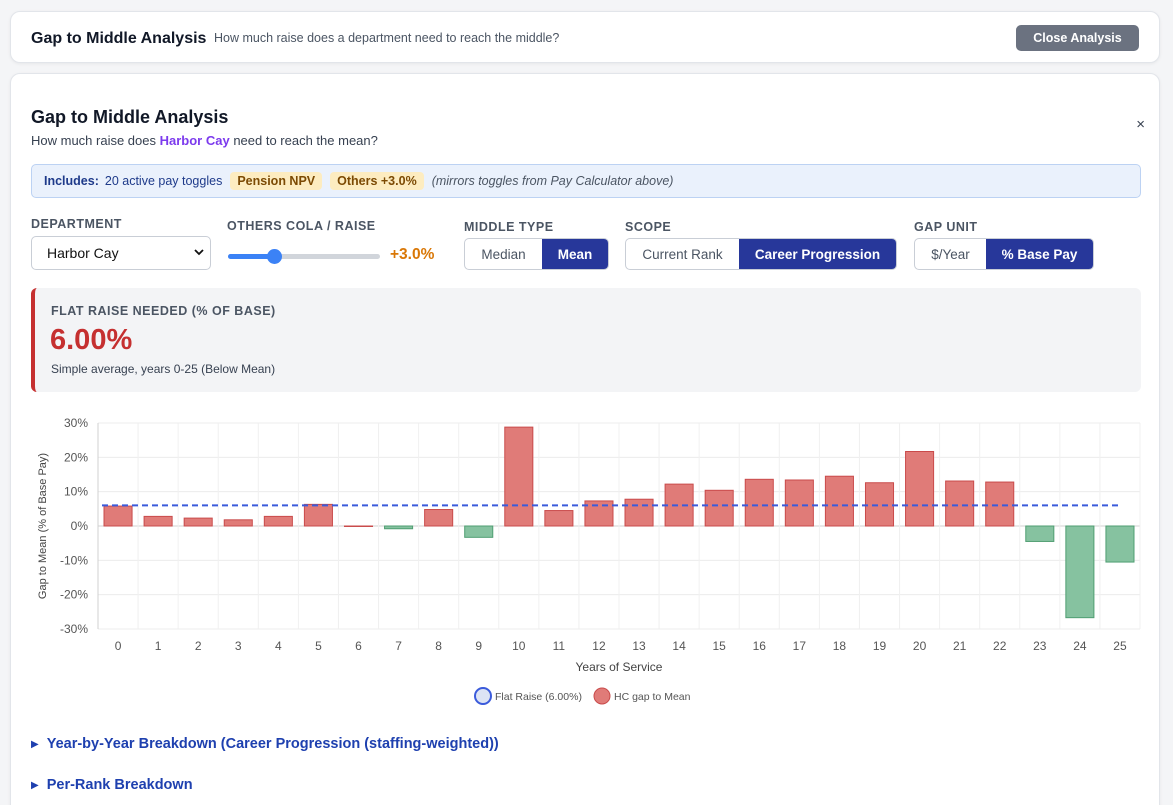 This screenshot has height=805, width=1173. What do you see at coordinates (503, 254) in the screenshot?
I see `middle-type-option-median: Median` at bounding box center [503, 254].